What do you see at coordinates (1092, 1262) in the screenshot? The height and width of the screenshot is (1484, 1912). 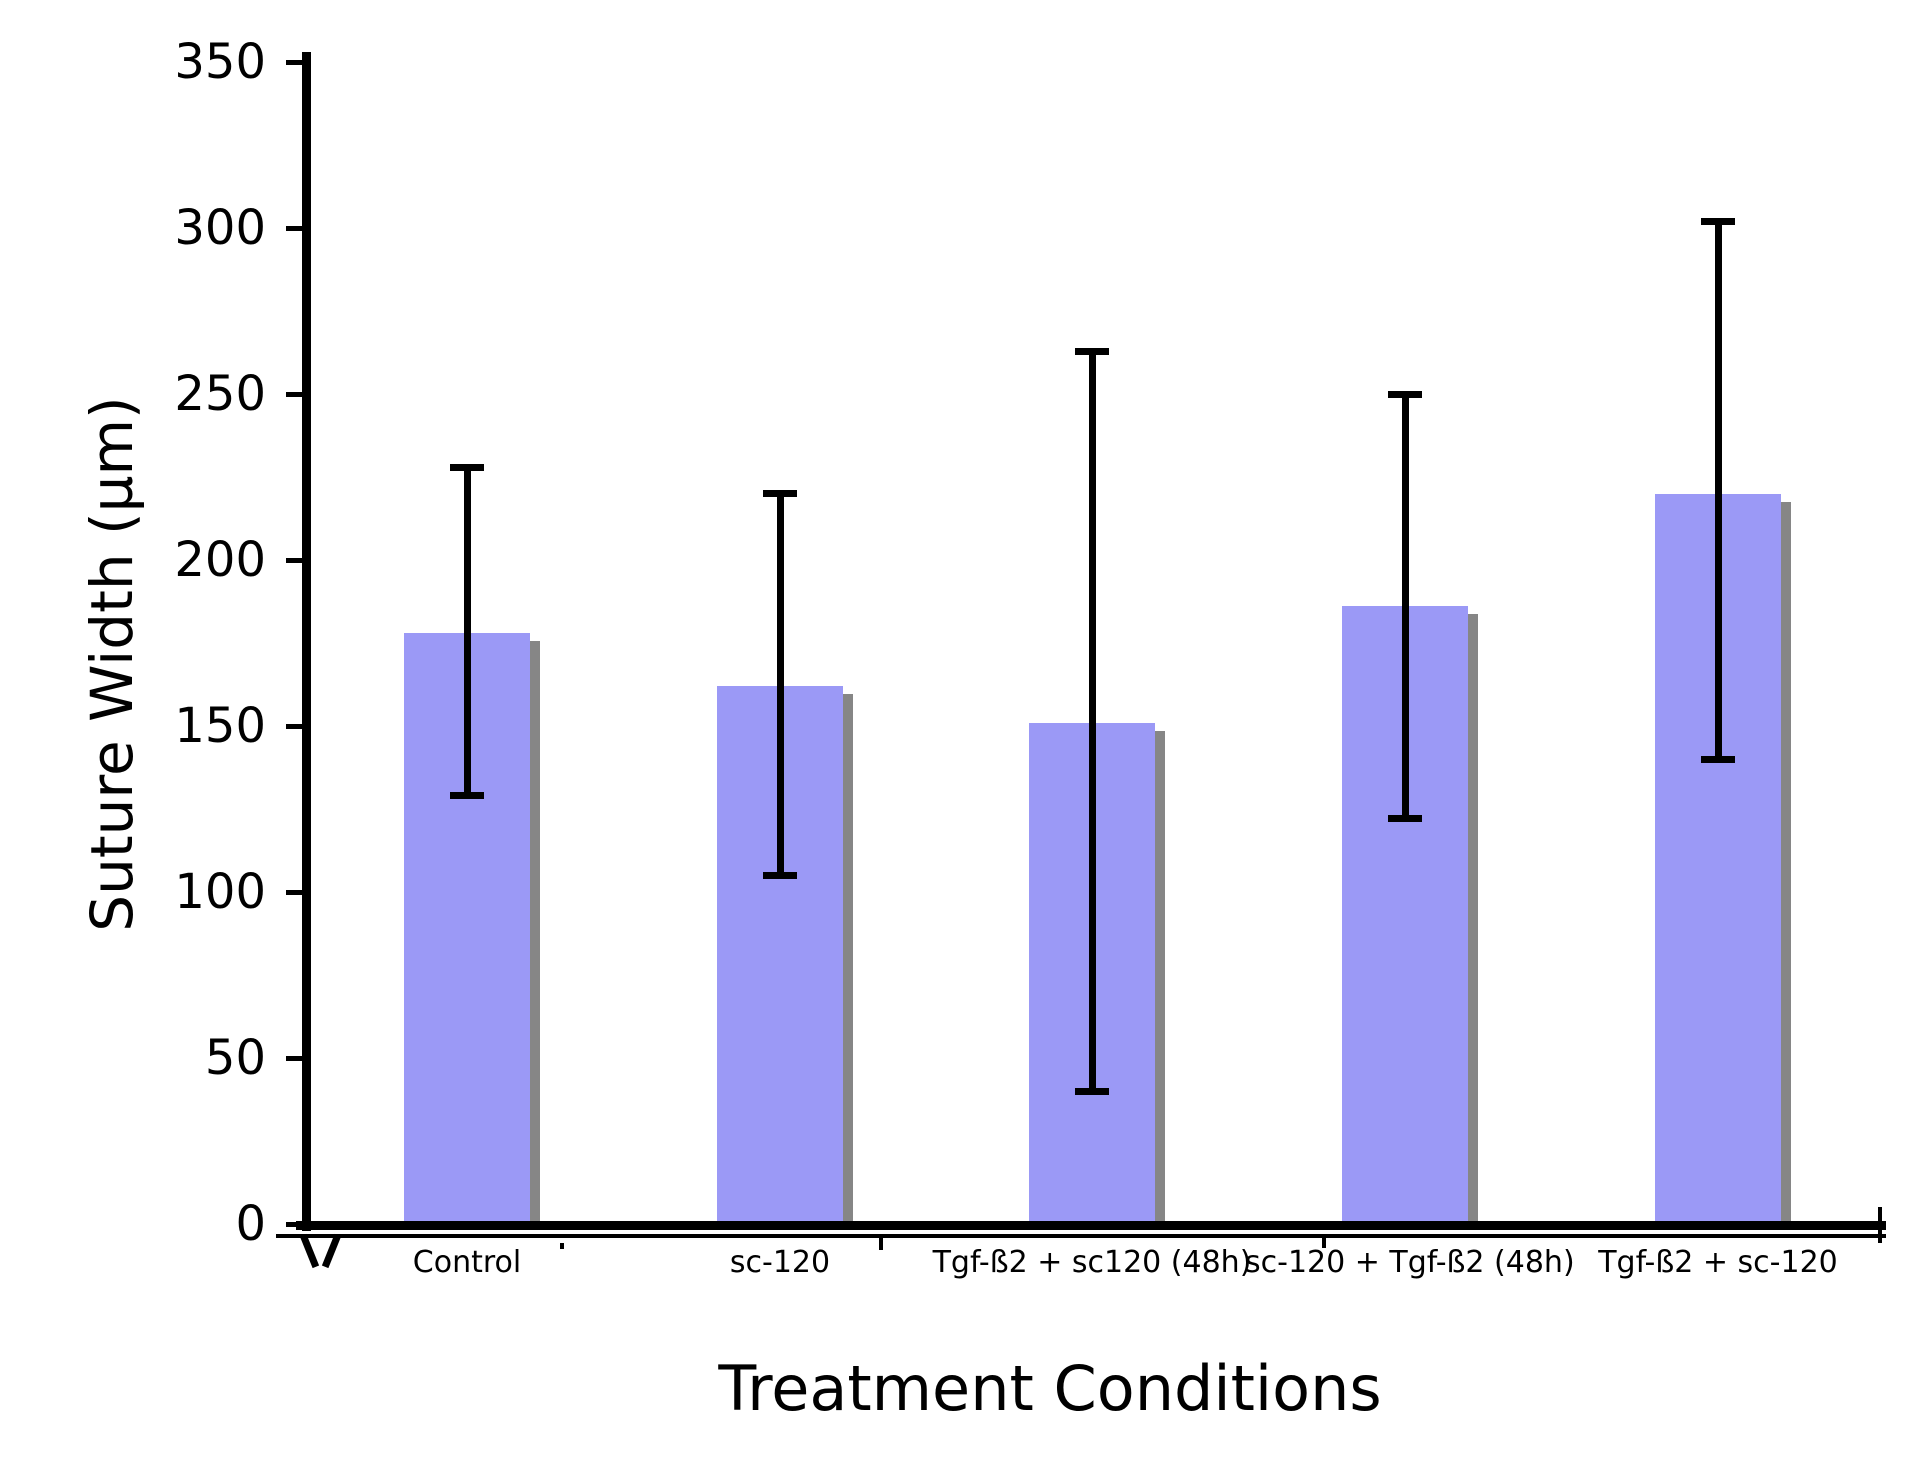 I see `category-label: Tgf-ß2 + sc120 (48h)` at bounding box center [1092, 1262].